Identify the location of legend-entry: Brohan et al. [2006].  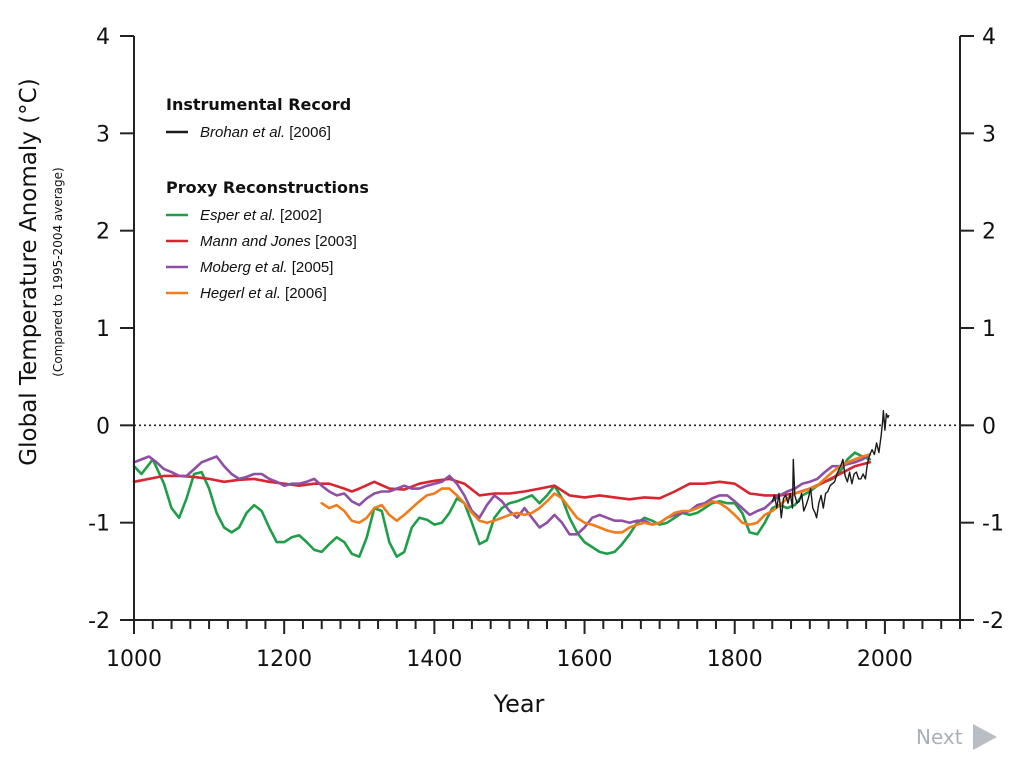
(265, 132).